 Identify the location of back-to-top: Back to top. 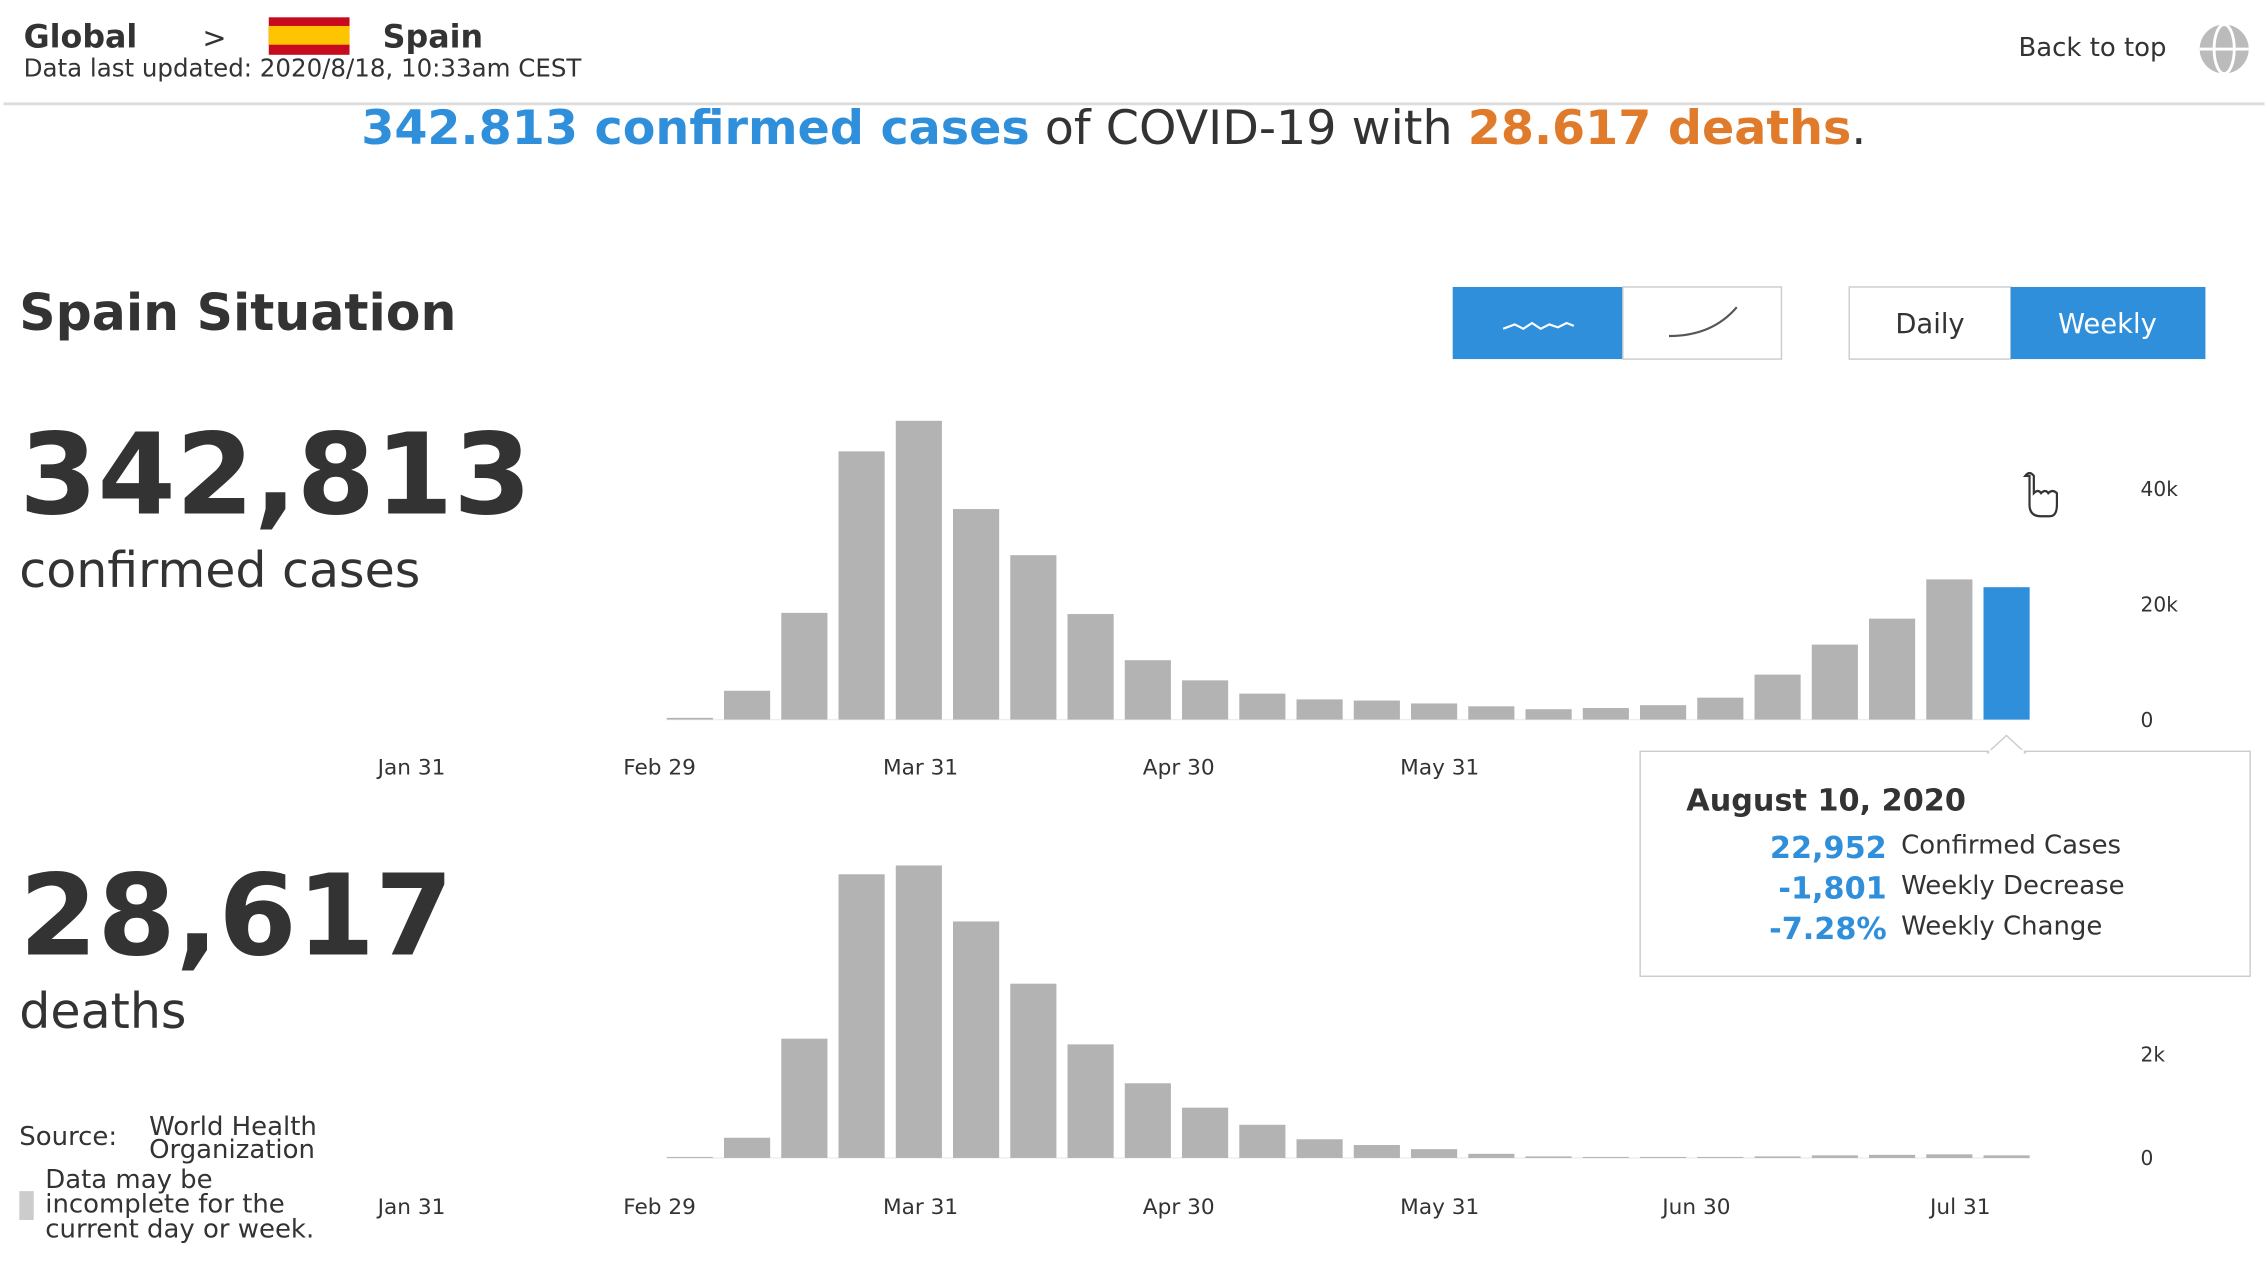
(2092, 48).